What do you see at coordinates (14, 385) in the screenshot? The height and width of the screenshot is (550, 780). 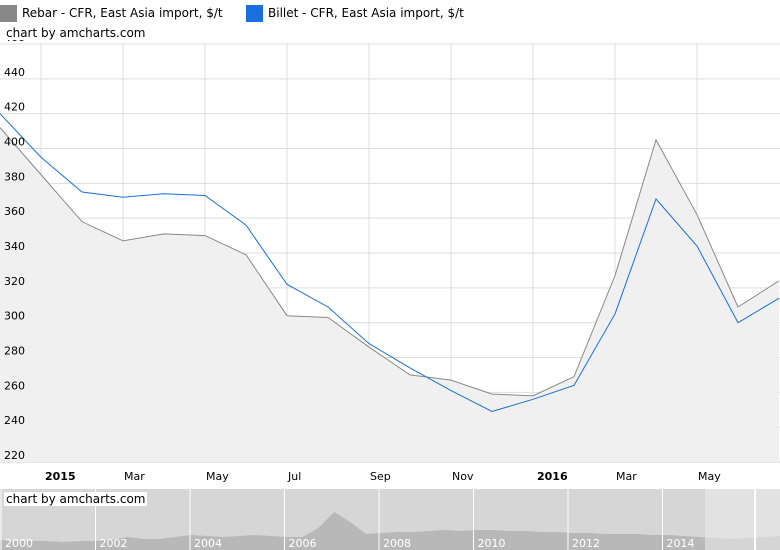 I see `y-tick-label: 260` at bounding box center [14, 385].